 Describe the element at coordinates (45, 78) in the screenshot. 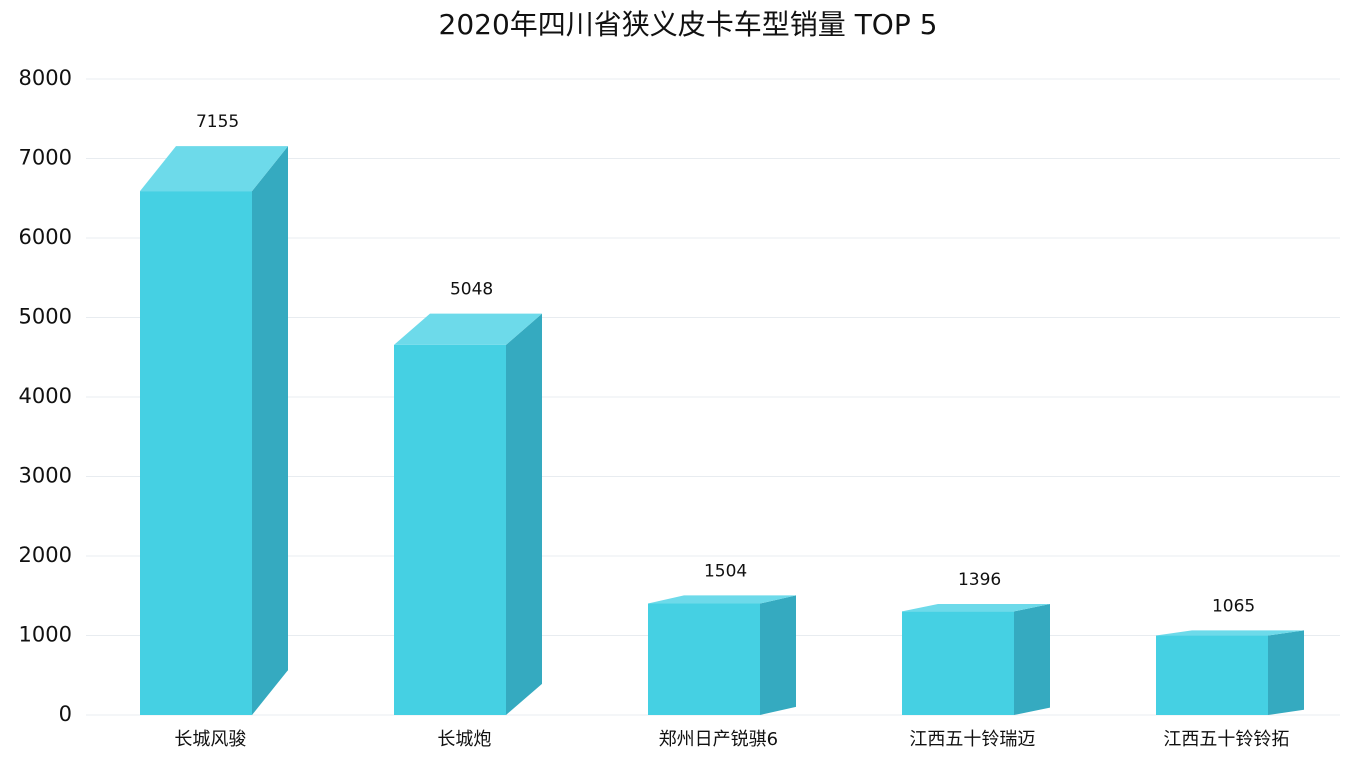

I see `y-tick-label: 8000` at that location.